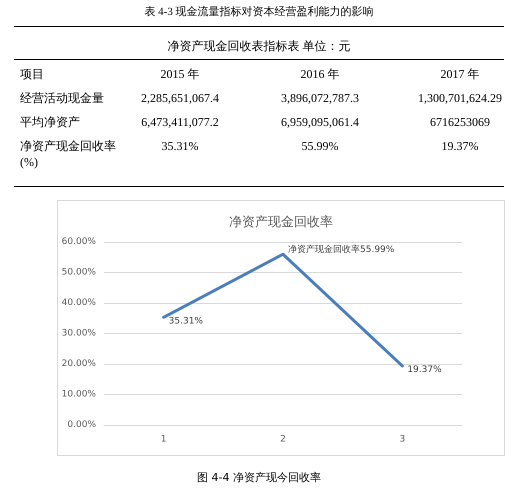  What do you see at coordinates (81, 425) in the screenshot?
I see `y-tick-label: 0.00%` at bounding box center [81, 425].